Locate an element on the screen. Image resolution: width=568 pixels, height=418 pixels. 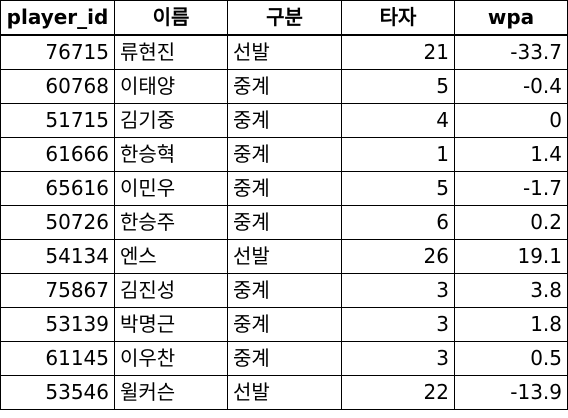
cell-wpa: 0.2 is located at coordinates (511, 222).